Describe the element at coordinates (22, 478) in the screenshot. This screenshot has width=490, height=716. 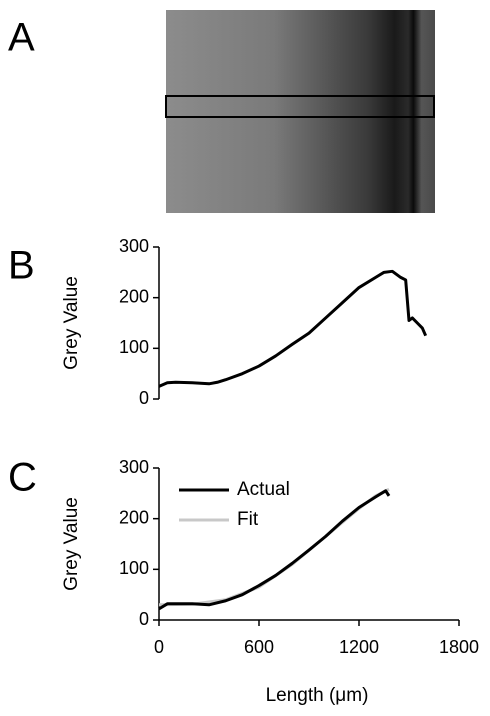
I see `panel-label: C` at that location.